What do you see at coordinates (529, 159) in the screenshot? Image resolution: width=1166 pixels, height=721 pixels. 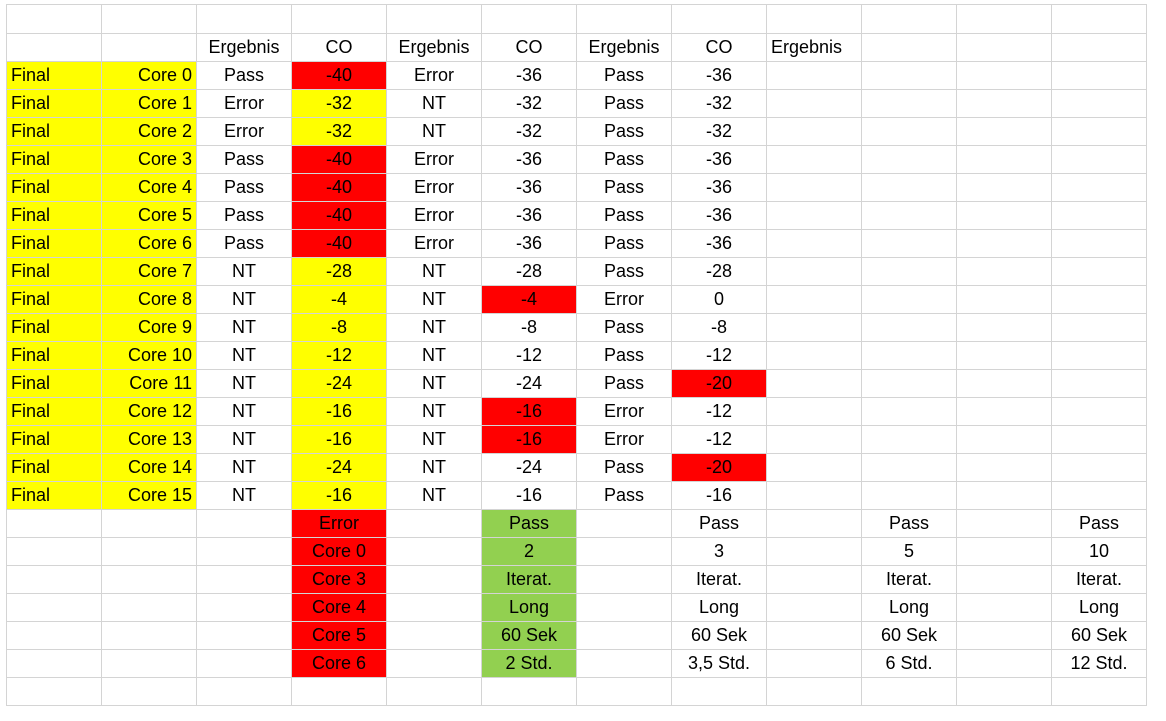 I see `sheet-cell: -36` at bounding box center [529, 159].